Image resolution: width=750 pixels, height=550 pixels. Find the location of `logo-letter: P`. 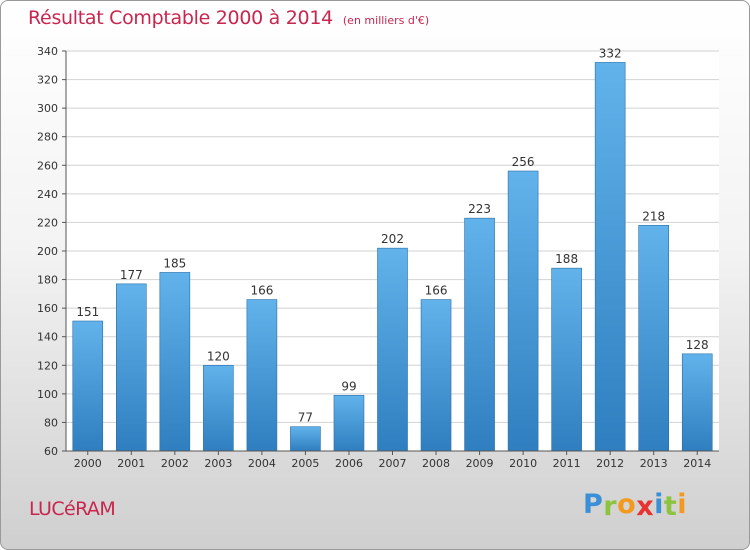

logo-letter: P is located at coordinates (593, 504).